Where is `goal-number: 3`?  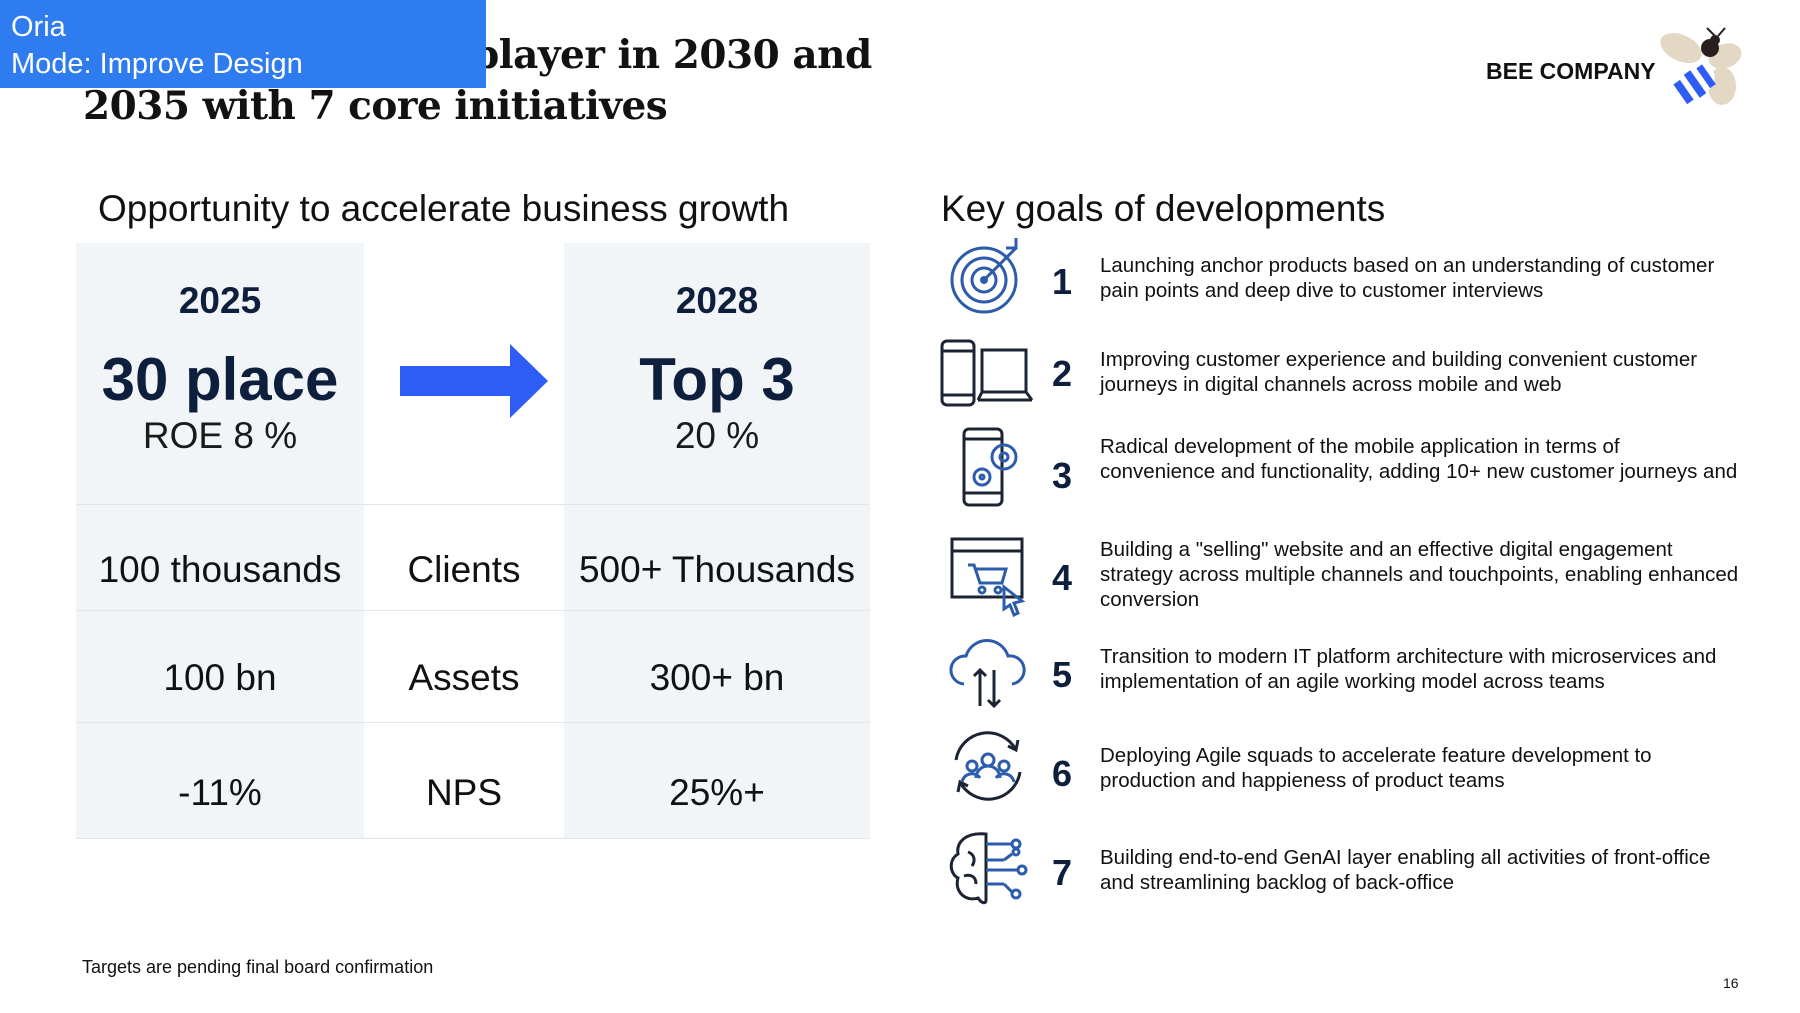 goal-number: 3 is located at coordinates (1062, 475).